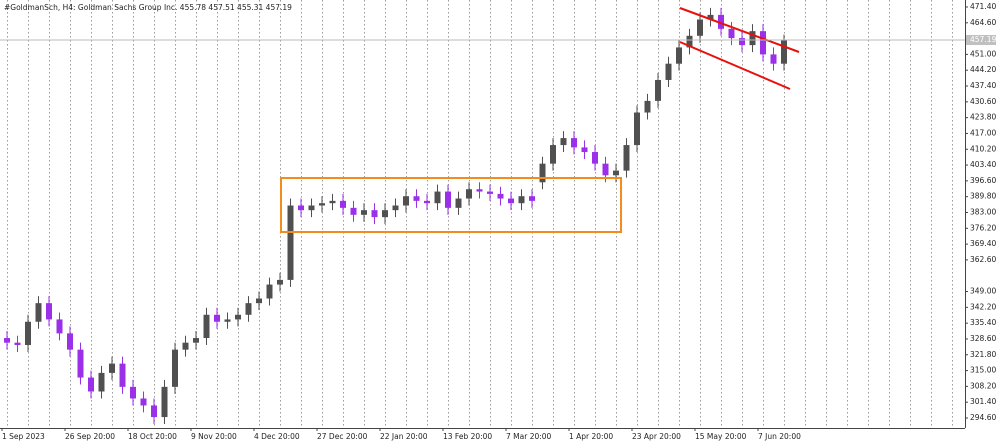  Describe the element at coordinates (983, 417) in the screenshot. I see `y-tick-label: 294.60` at that location.